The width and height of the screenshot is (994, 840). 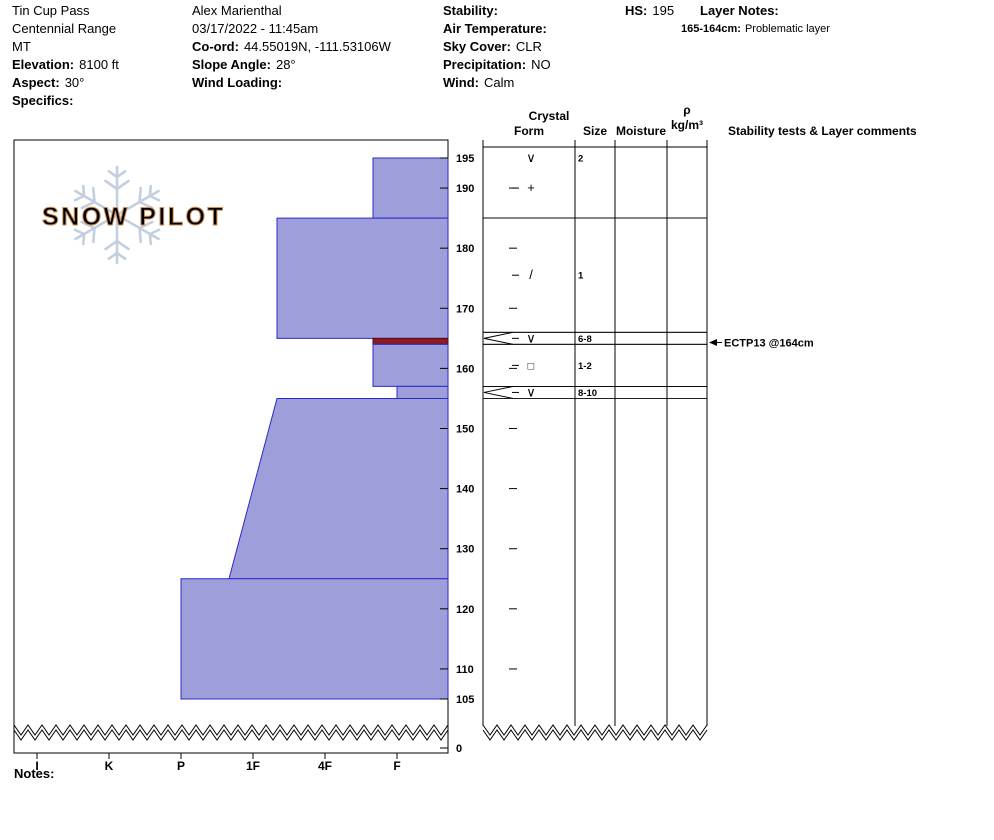 What do you see at coordinates (465, 249) in the screenshot?
I see `depth-tick-label: 180` at bounding box center [465, 249].